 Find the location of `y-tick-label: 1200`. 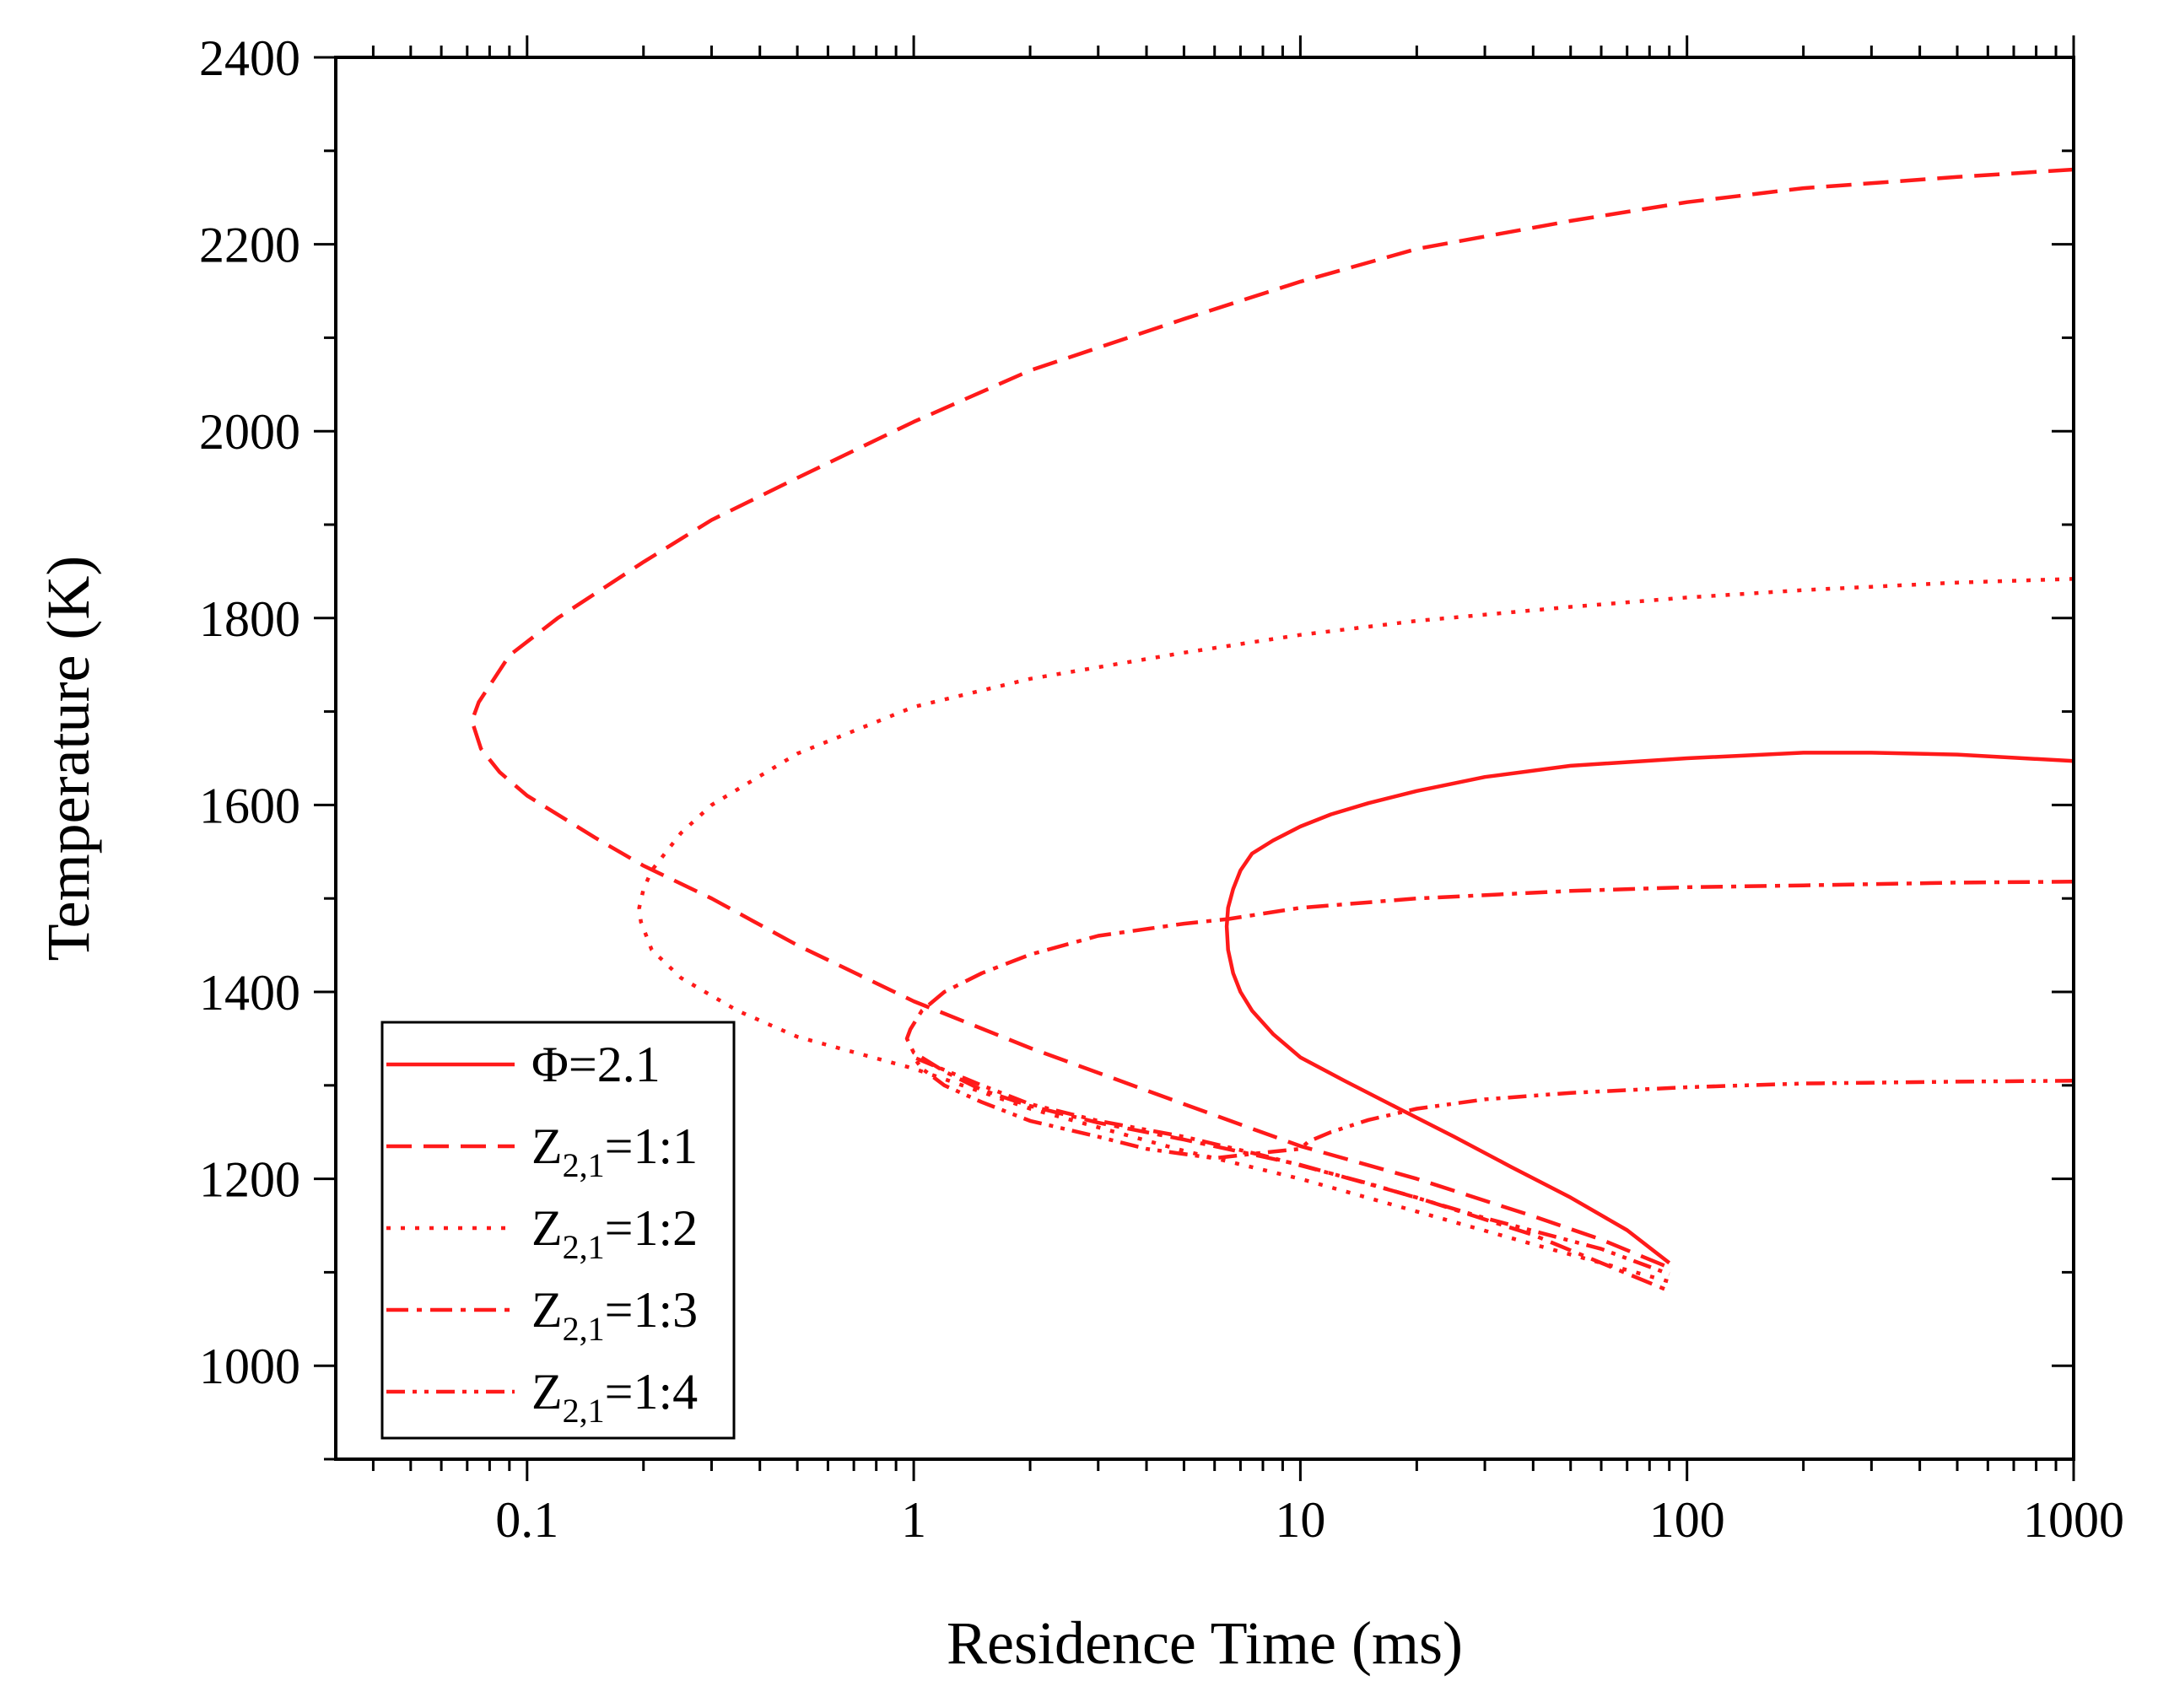

y-tick-label: 1200 is located at coordinates (249, 1180).